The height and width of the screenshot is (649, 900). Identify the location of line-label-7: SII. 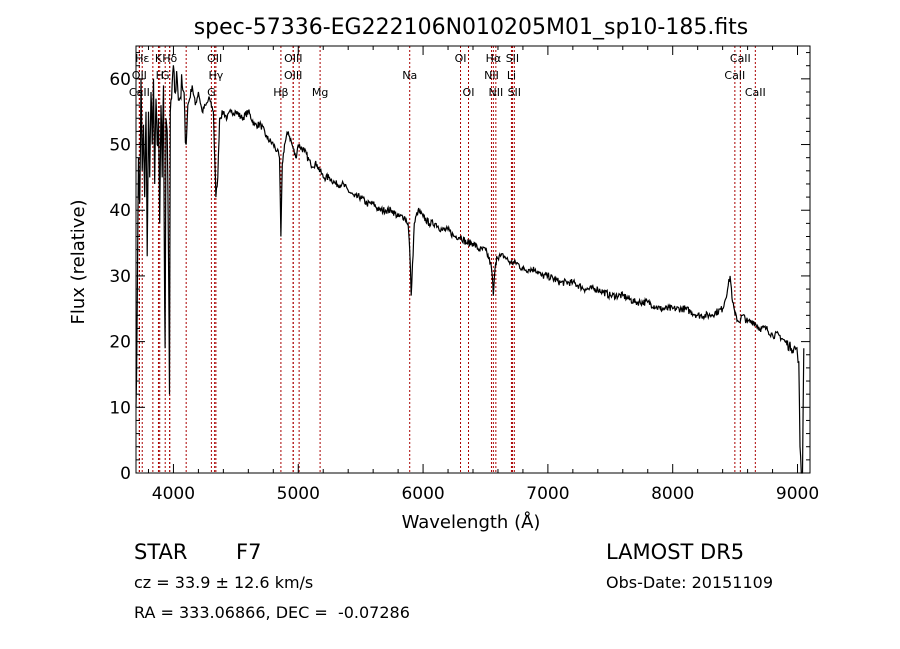
(512, 58).